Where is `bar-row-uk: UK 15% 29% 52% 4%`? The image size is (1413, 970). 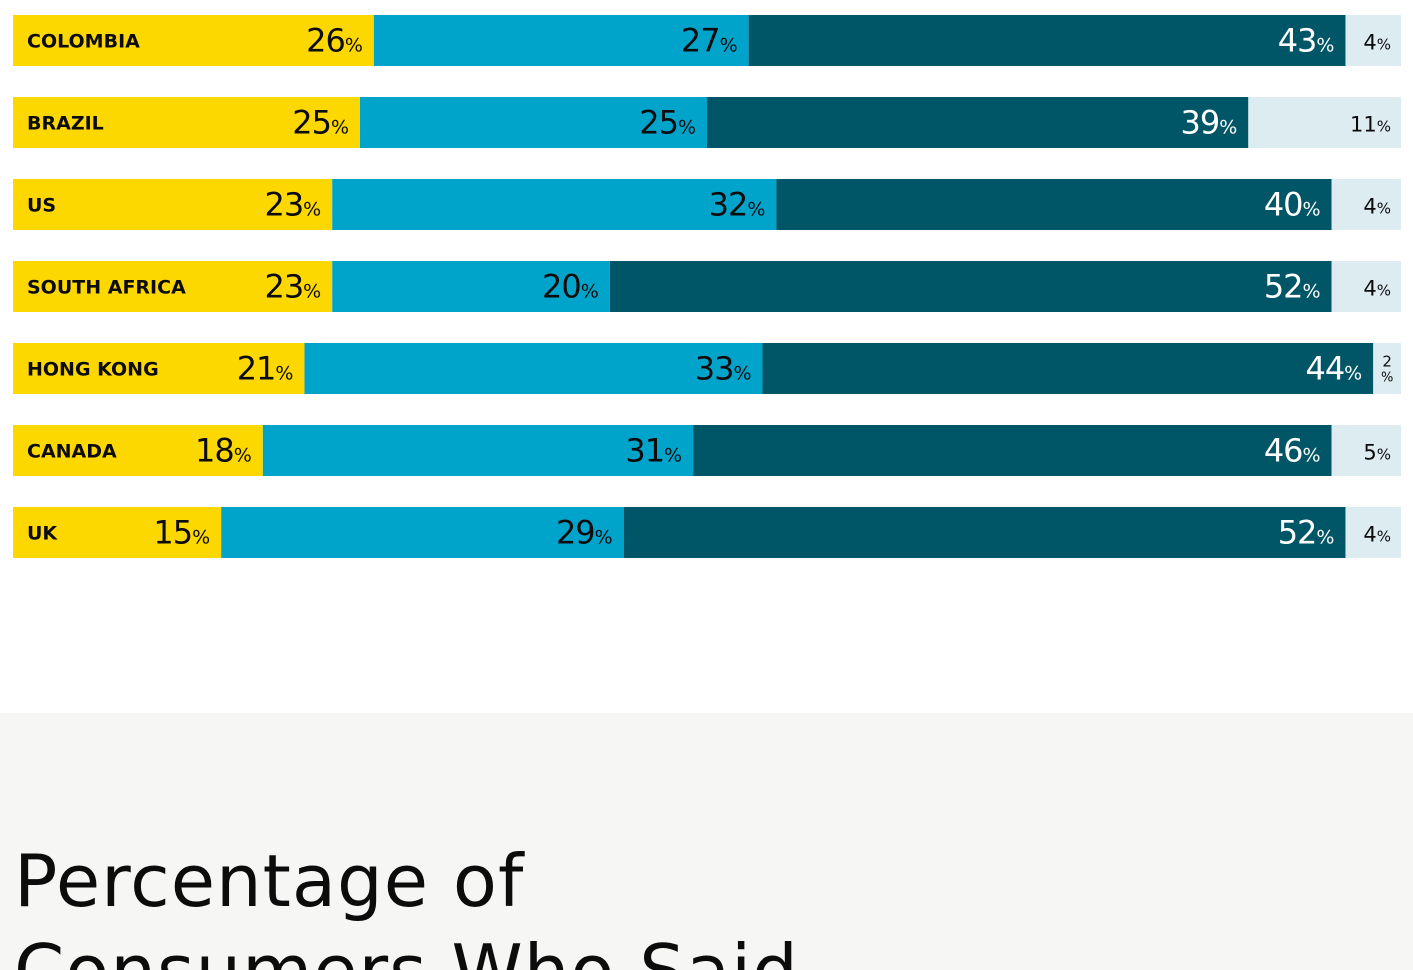
bar-row-uk: UK 15% 29% 52% 4% is located at coordinates (707, 532).